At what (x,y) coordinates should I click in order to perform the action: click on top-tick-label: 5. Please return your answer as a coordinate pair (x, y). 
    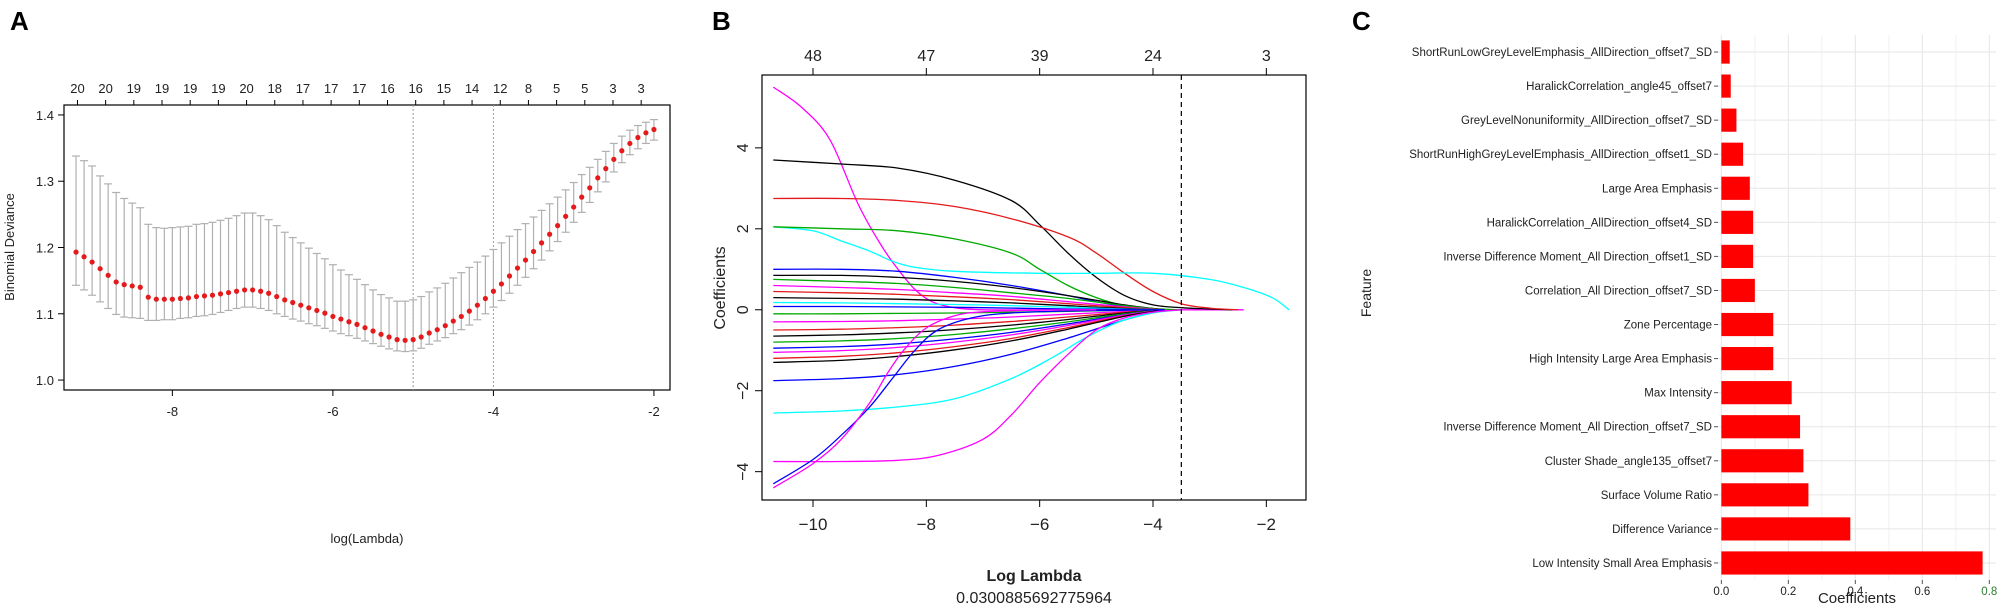
    Looking at the image, I should click on (584, 88).